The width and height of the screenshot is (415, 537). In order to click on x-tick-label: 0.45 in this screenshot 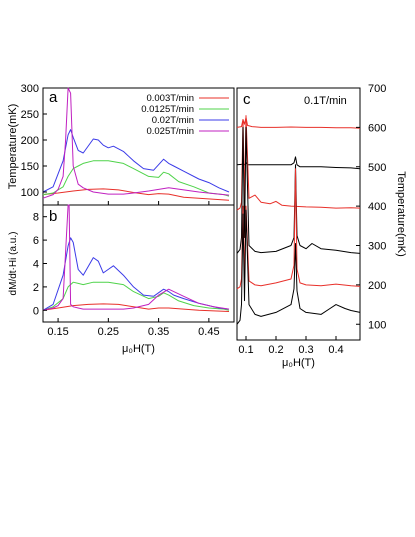, I will do `click(208, 332)`.